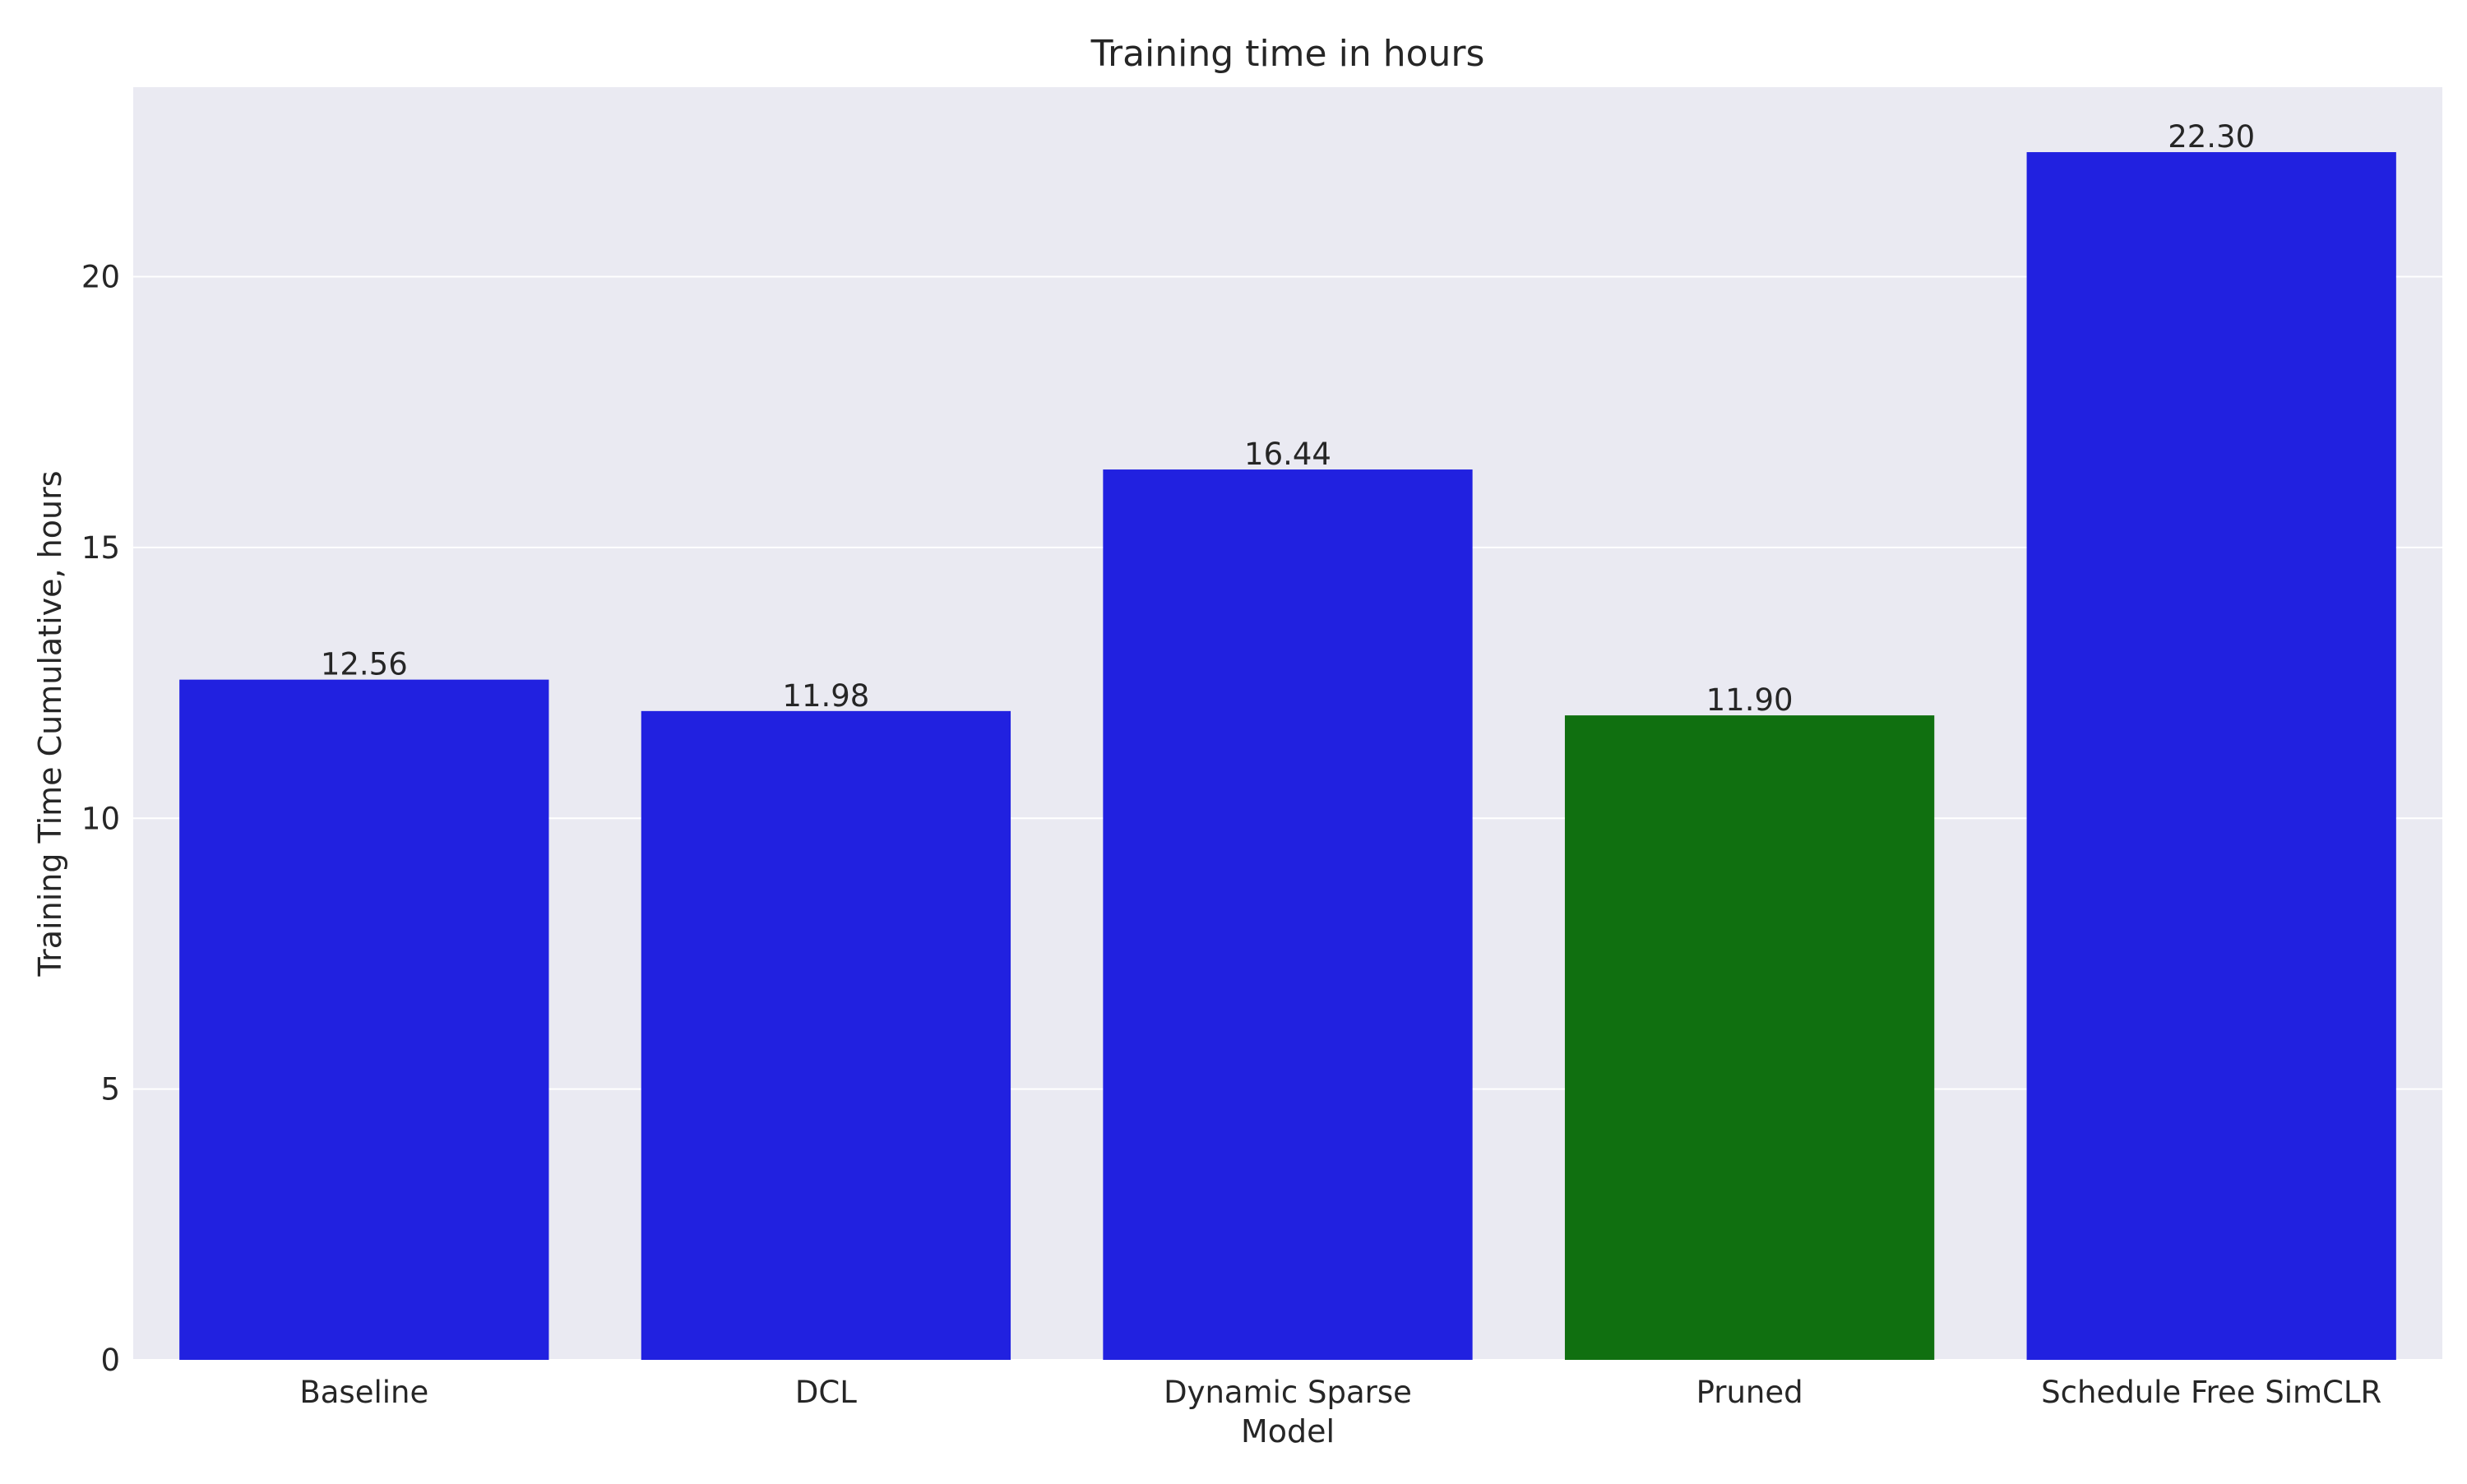  Describe the element at coordinates (1287, 54) in the screenshot. I see `chart-title: Training time in hours` at that location.